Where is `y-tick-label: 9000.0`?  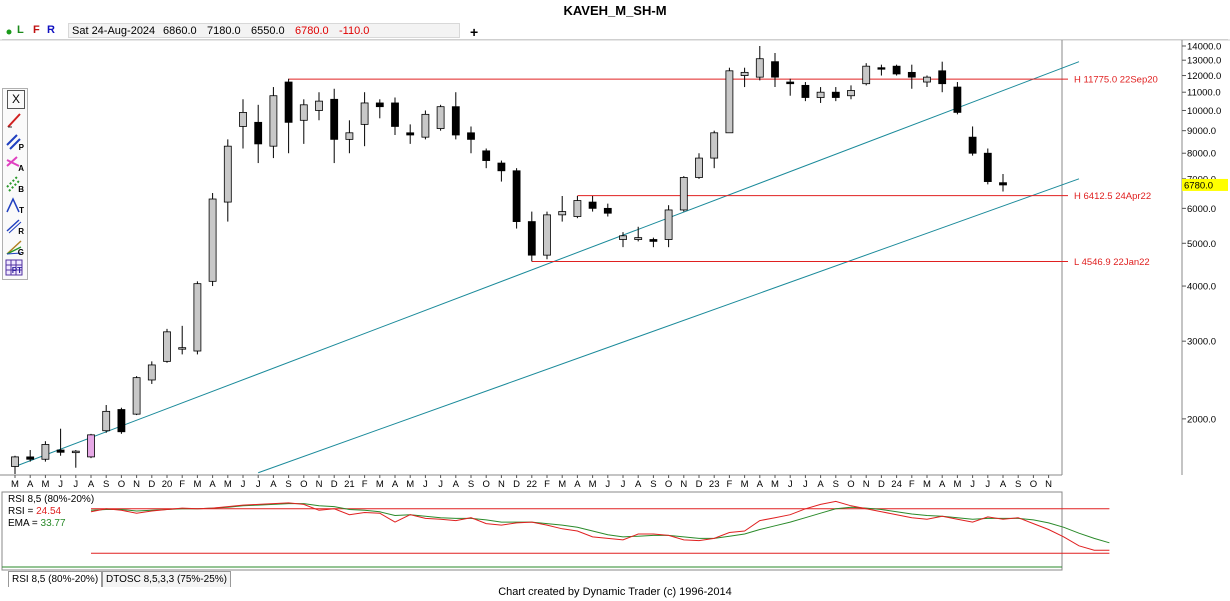 y-tick-label: 9000.0 is located at coordinates (1201, 131).